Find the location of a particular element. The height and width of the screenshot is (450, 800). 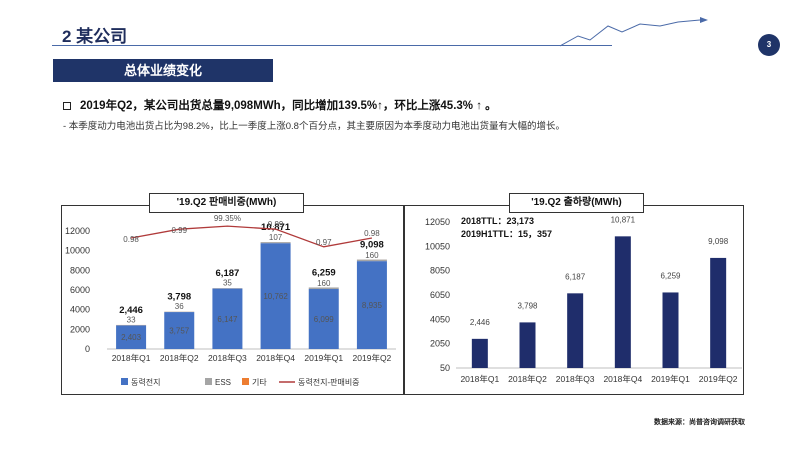

power-value-label: 6,099 is located at coordinates (324, 319).